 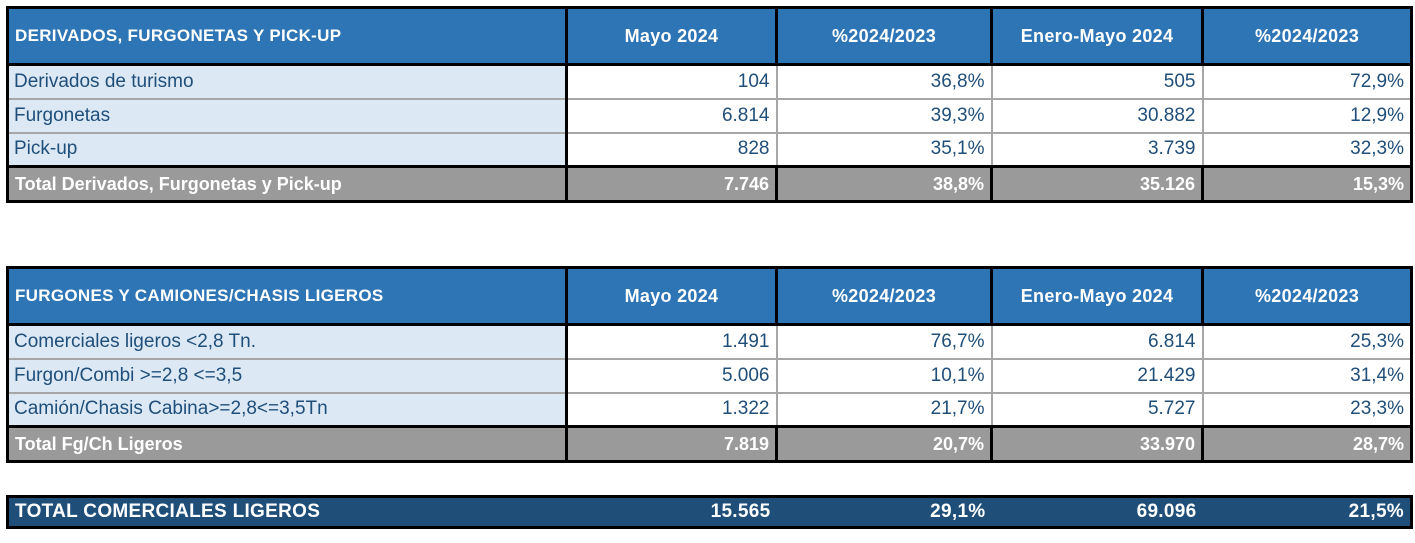 What do you see at coordinates (287, 409) in the screenshot?
I see `row-label: Camión/Chasis Cabina>=2,8<=3,5Tn` at bounding box center [287, 409].